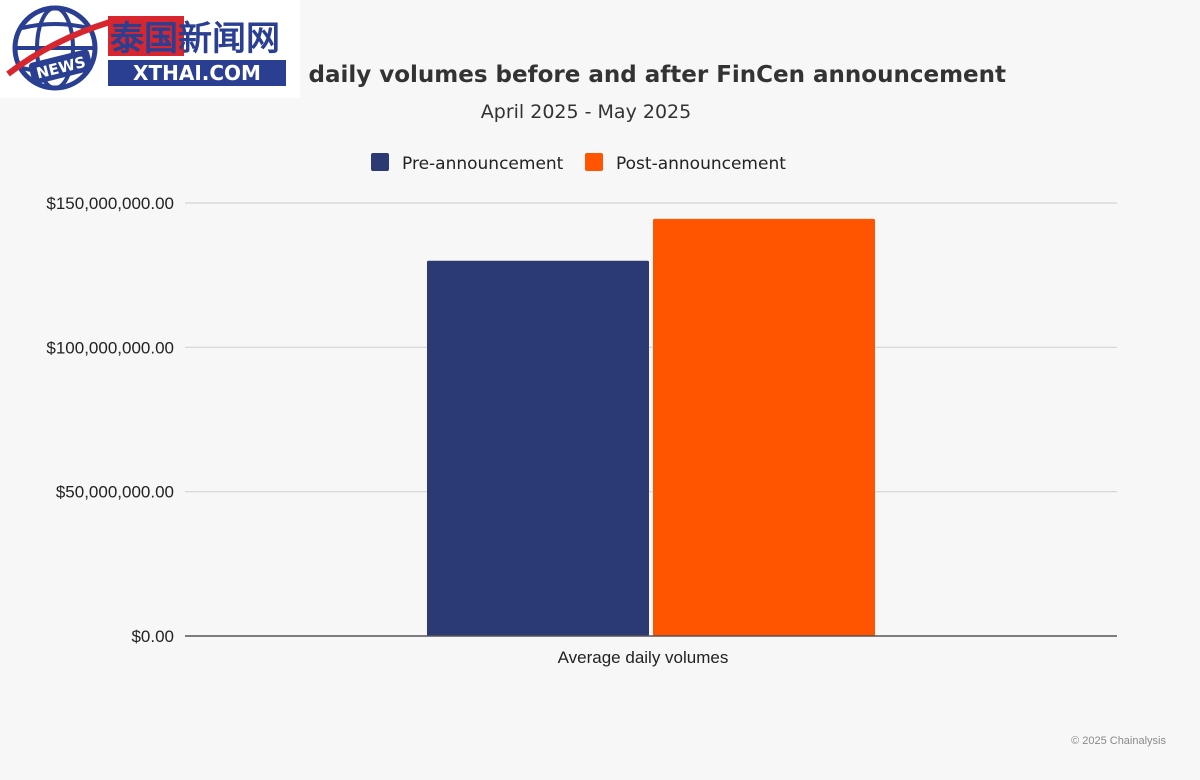 The height and width of the screenshot is (780, 1200). I want to click on watermark-logo: NEWS 泰国新闻网 XTHAI.COM, so click(150, 49).